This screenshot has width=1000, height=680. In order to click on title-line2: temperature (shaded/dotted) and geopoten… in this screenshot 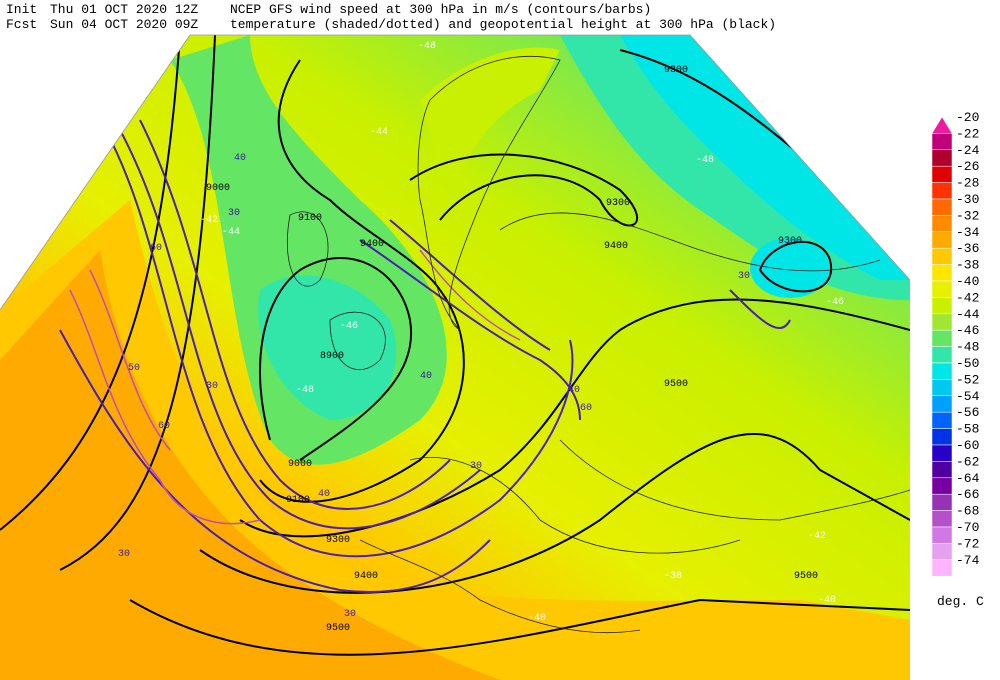, I will do `click(503, 24)`.